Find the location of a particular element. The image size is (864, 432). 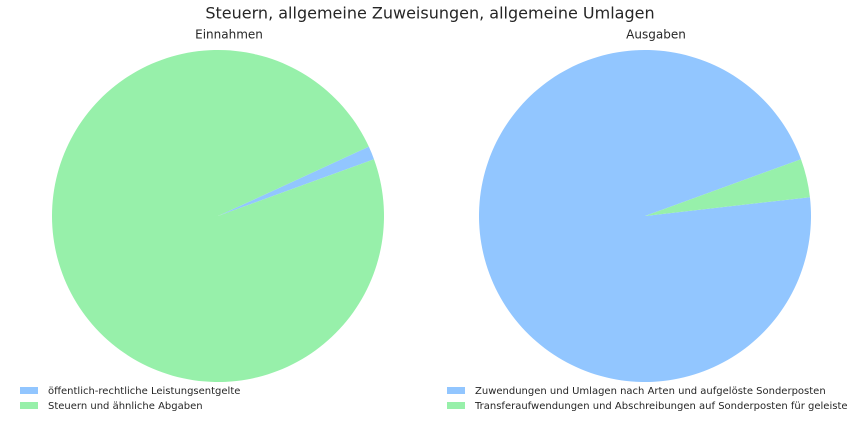

chart-title: Einnahmen is located at coordinates (229, 35).